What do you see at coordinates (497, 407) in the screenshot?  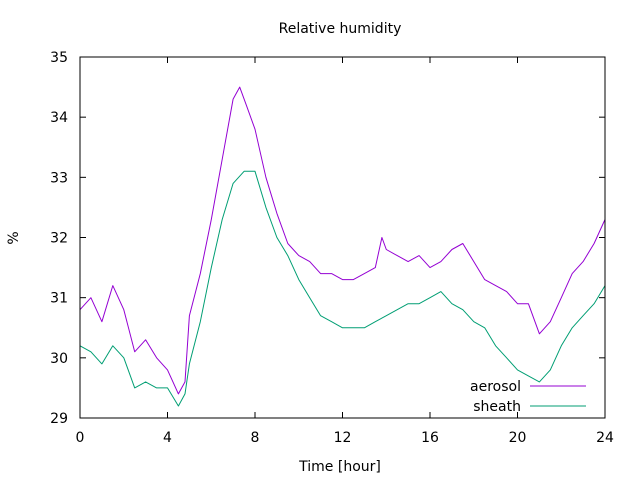 I see `legend-label-sheath: sheath` at bounding box center [497, 407].